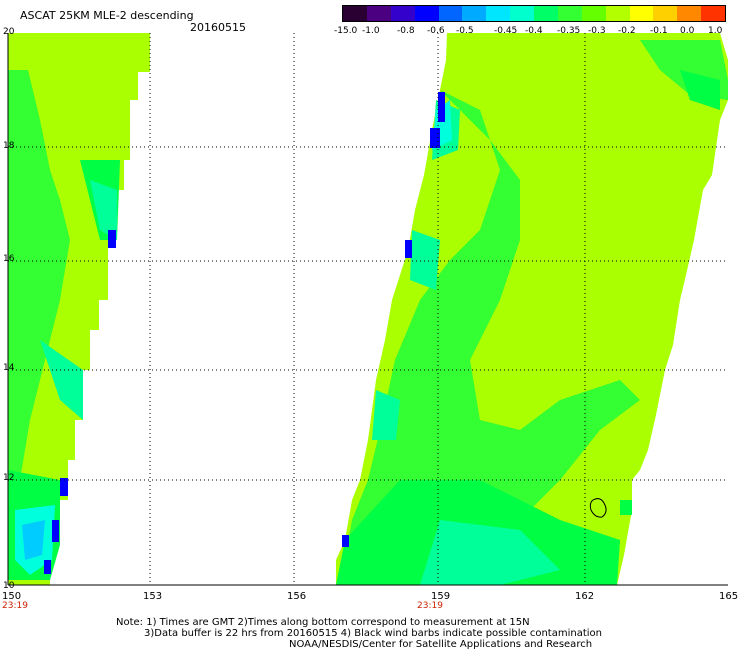 The height and width of the screenshot is (650, 740). What do you see at coordinates (103, 210) in the screenshot?
I see `swath-left-aqua` at bounding box center [103, 210].